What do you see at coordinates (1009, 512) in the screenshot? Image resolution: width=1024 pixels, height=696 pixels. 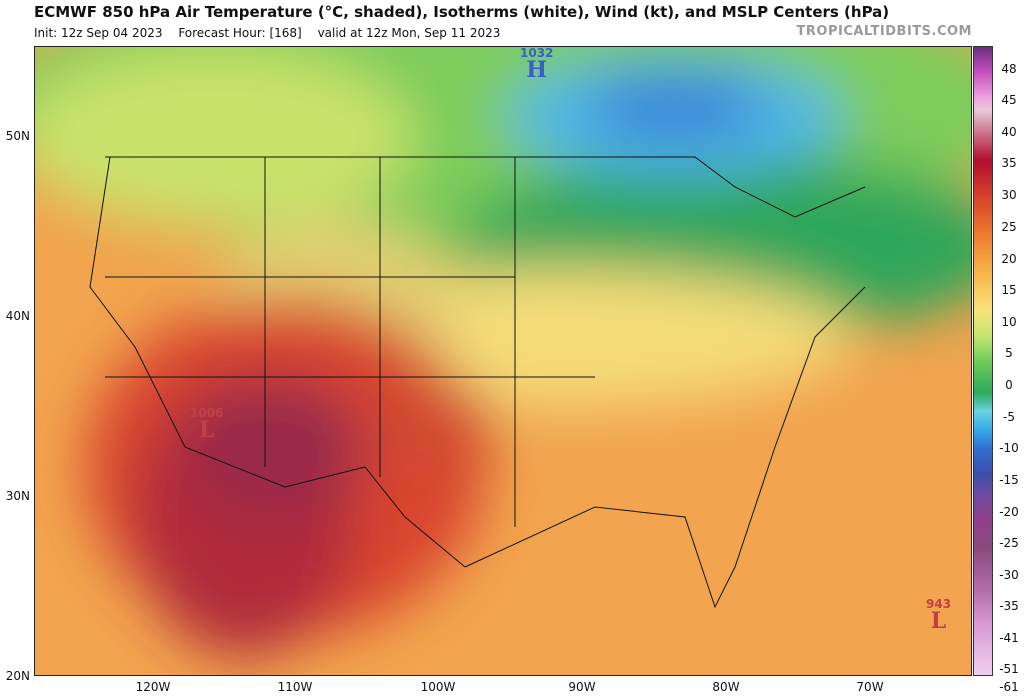 I see `colorbar-tick: -20` at bounding box center [1009, 512].